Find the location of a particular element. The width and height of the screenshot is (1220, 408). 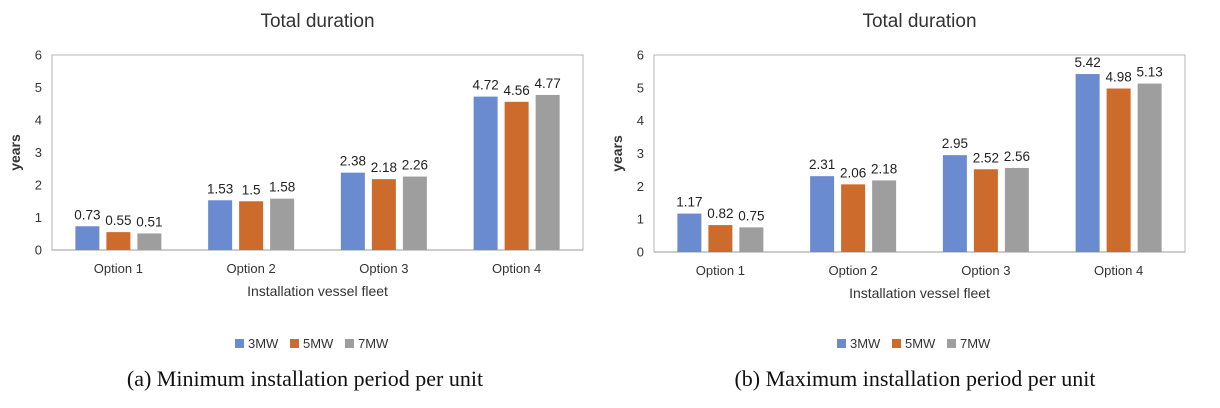

data-label: 0.73 is located at coordinates (87, 214).